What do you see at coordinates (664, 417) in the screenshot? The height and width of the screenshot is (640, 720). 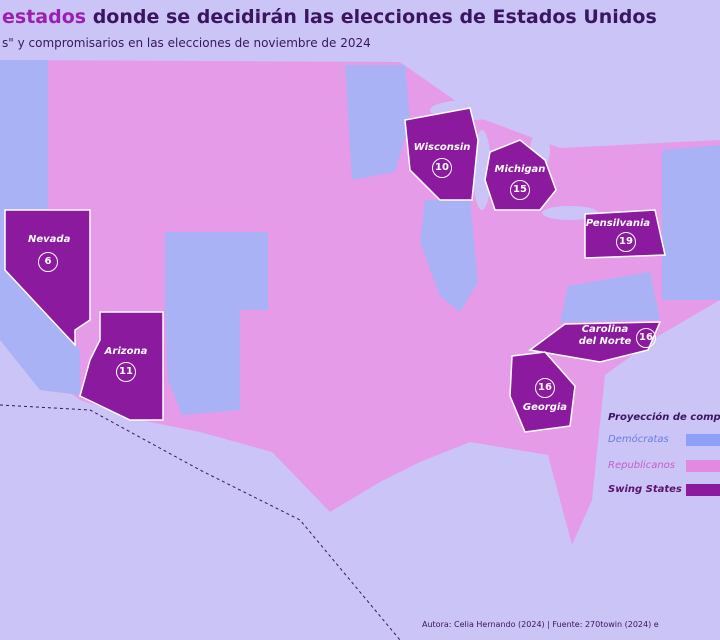 I see `legend-title: Proyección de compr` at bounding box center [664, 417].